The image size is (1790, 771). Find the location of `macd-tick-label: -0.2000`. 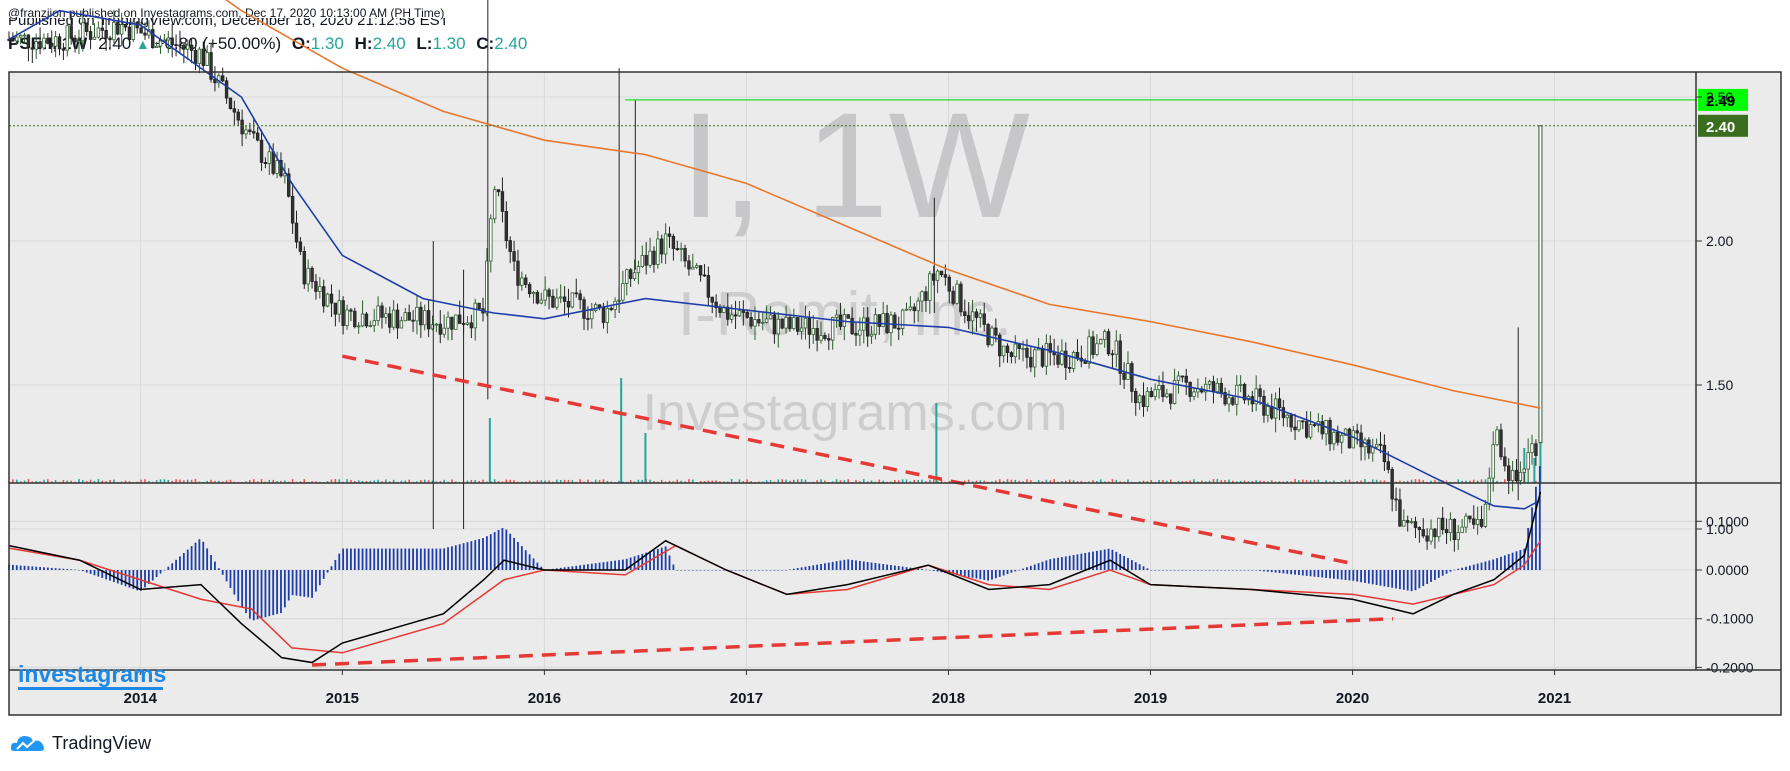

macd-tick-label: -0.2000 is located at coordinates (1730, 667).